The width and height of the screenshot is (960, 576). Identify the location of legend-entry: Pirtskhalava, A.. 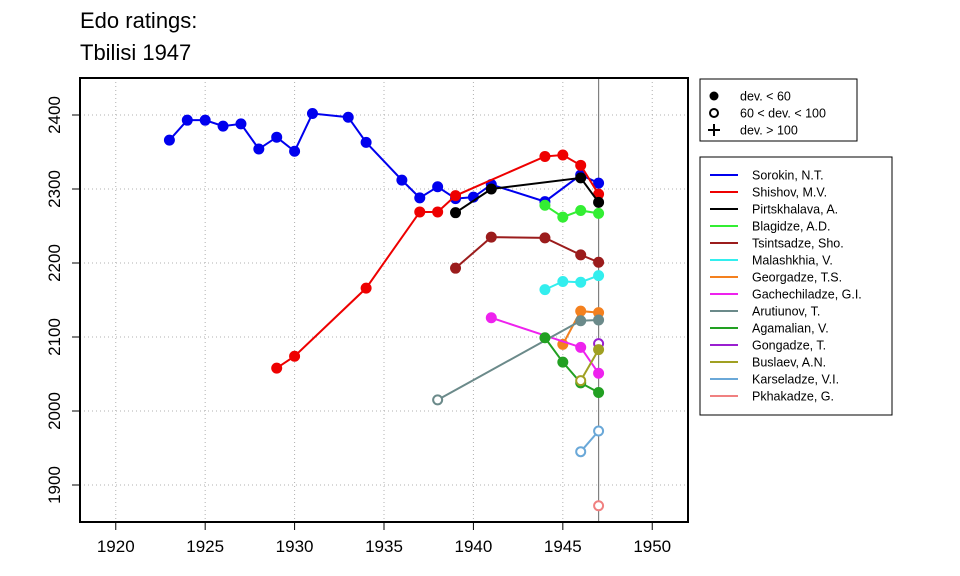
(795, 210).